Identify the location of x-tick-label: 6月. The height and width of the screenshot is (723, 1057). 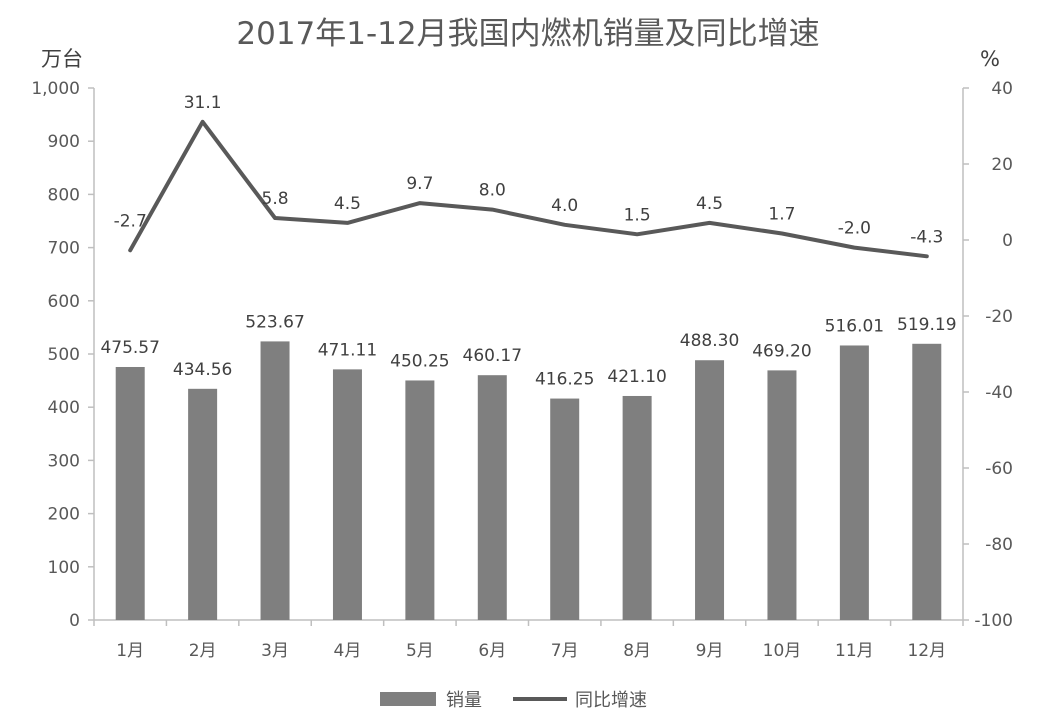
(492, 651).